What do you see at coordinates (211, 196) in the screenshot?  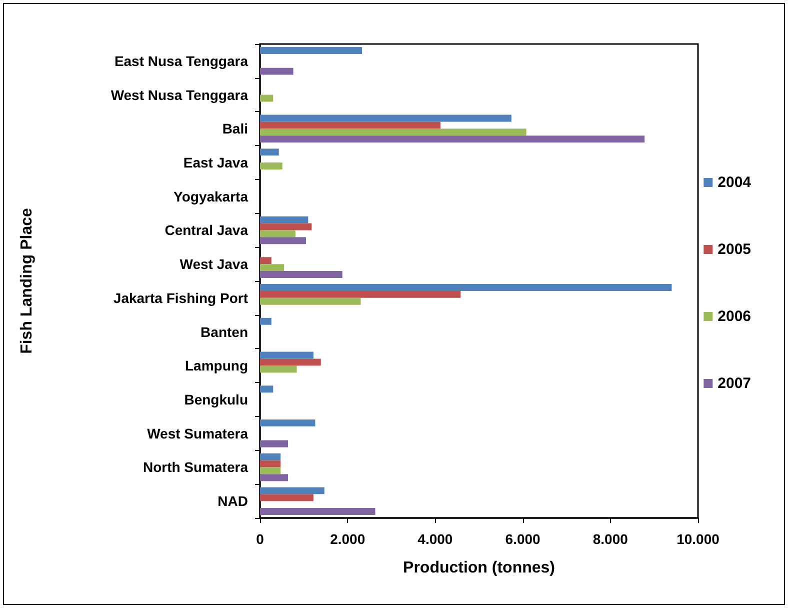 I see `y-tick-label: Yogyakarta` at bounding box center [211, 196].